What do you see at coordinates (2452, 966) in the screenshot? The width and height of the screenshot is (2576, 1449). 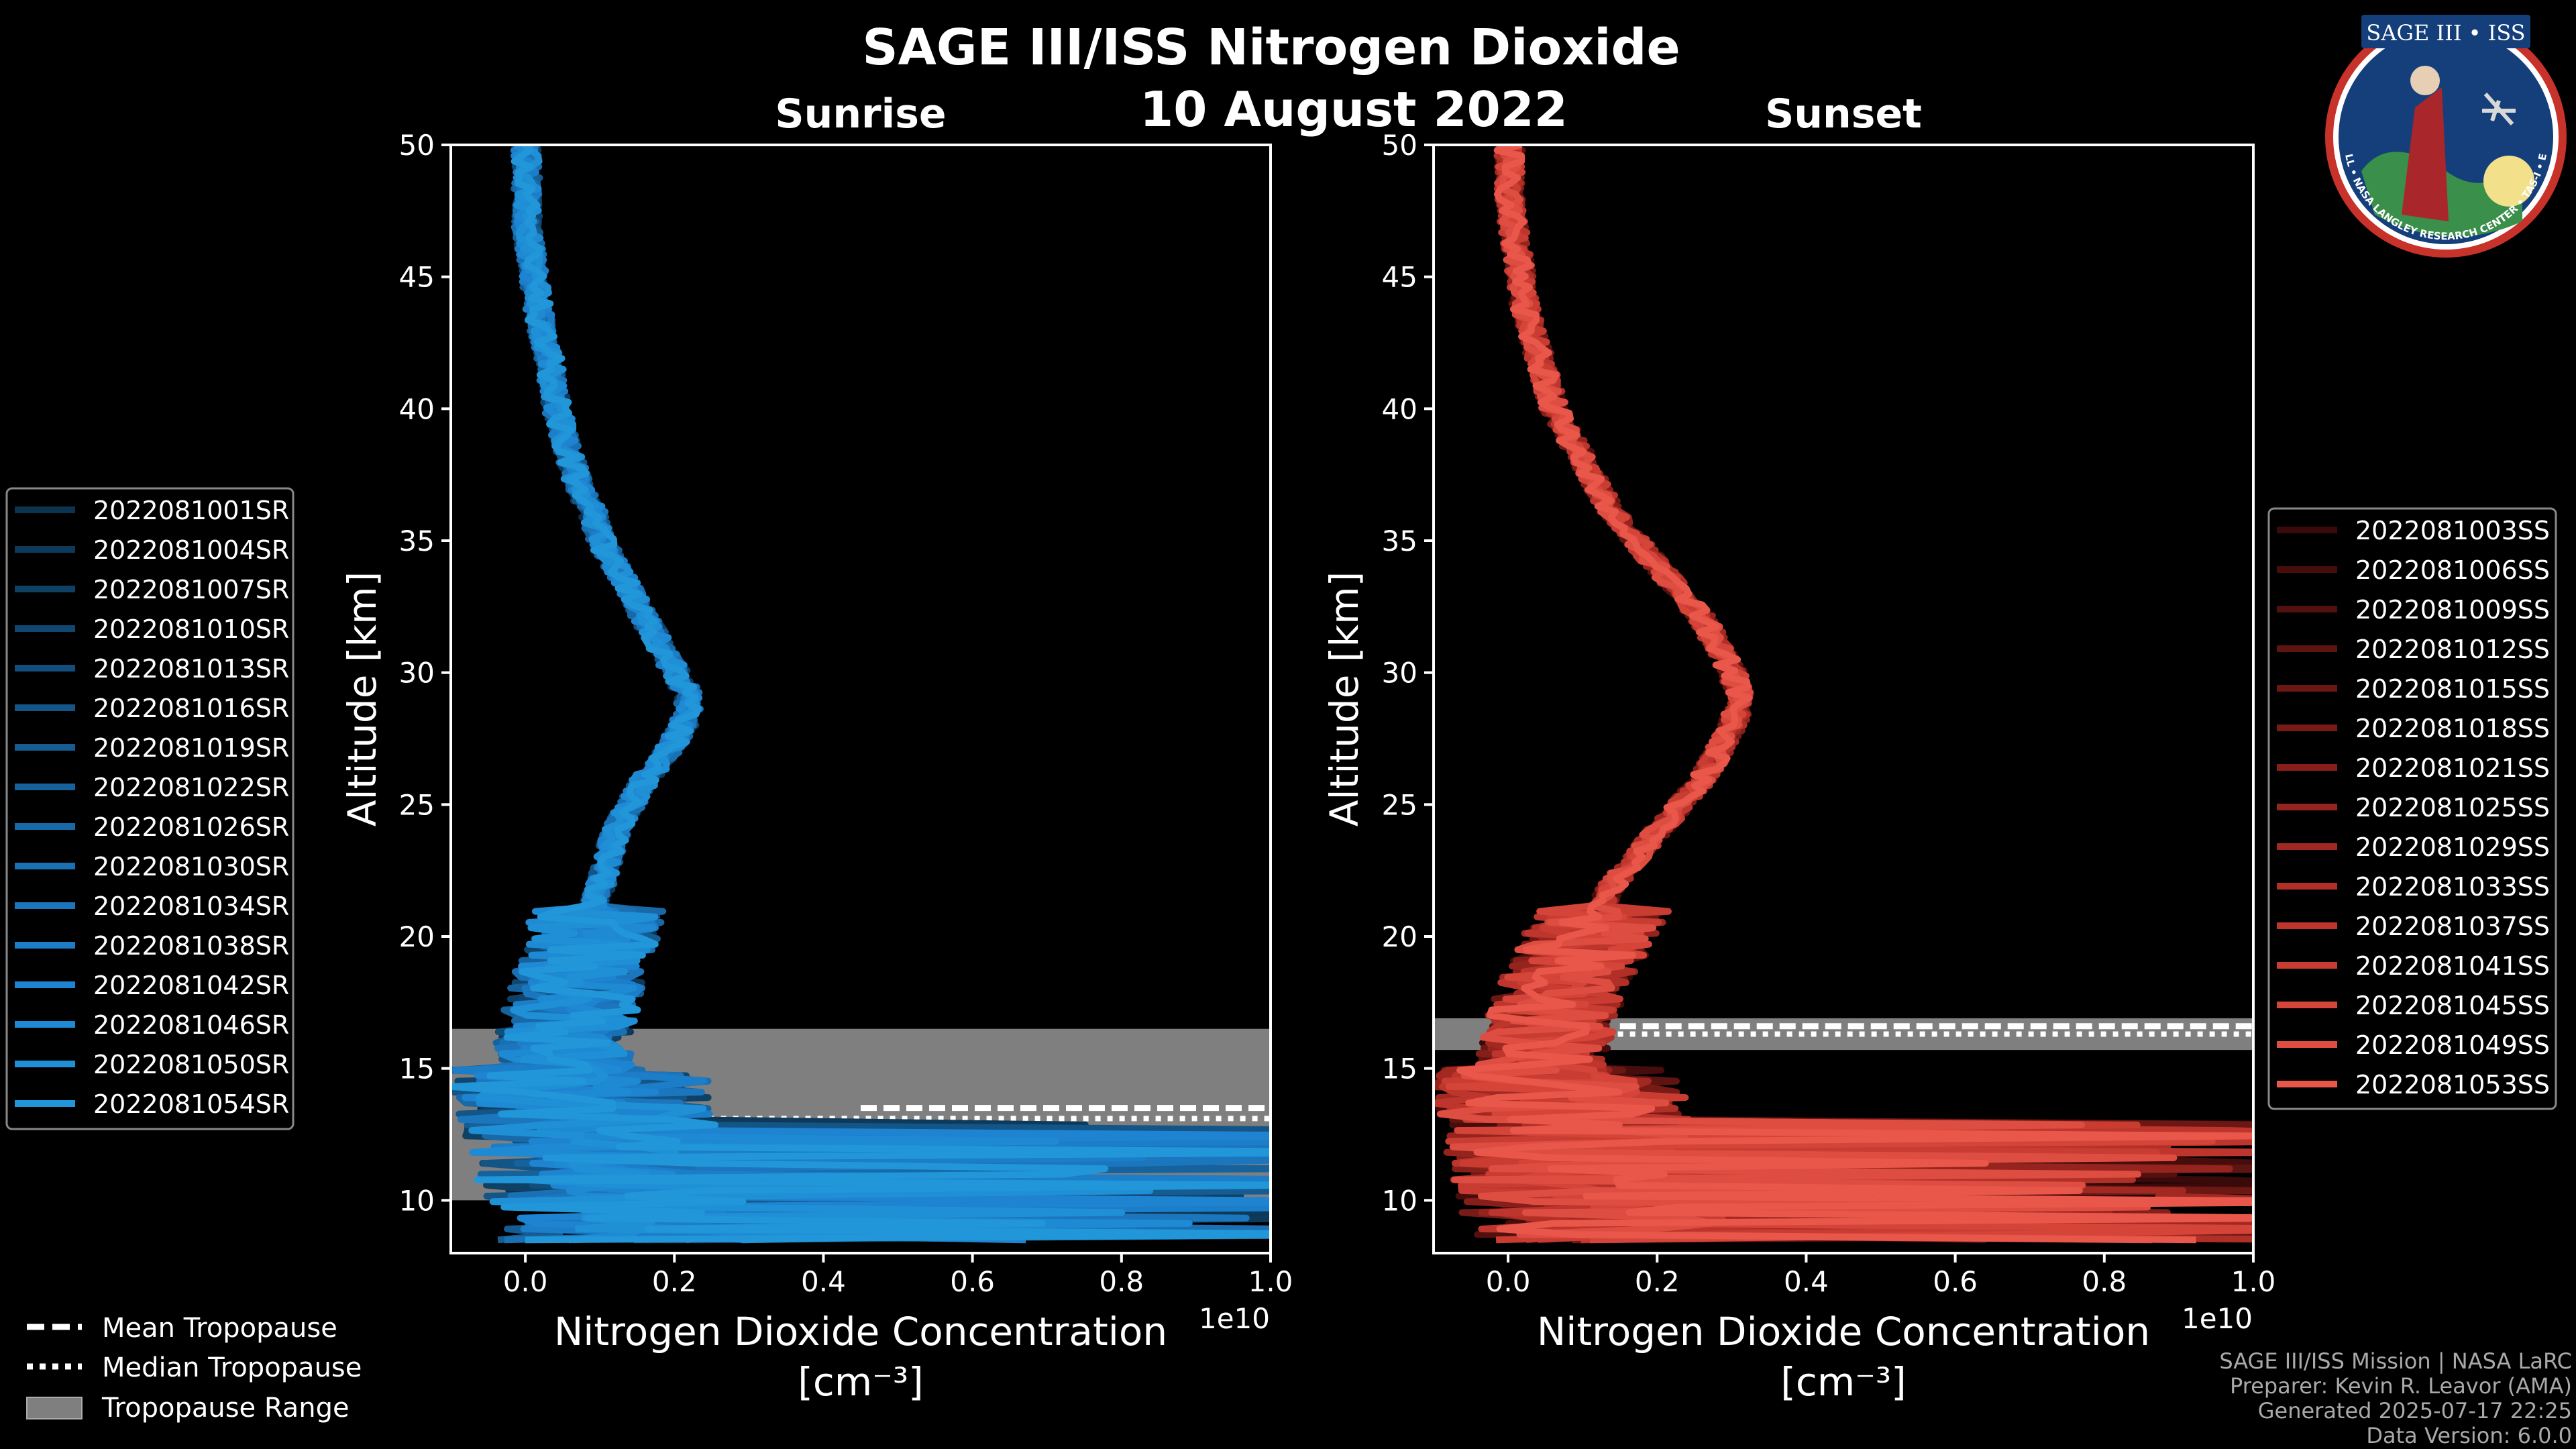 I see `legend-label-2022081041SS: 2022081041SS` at bounding box center [2452, 966].